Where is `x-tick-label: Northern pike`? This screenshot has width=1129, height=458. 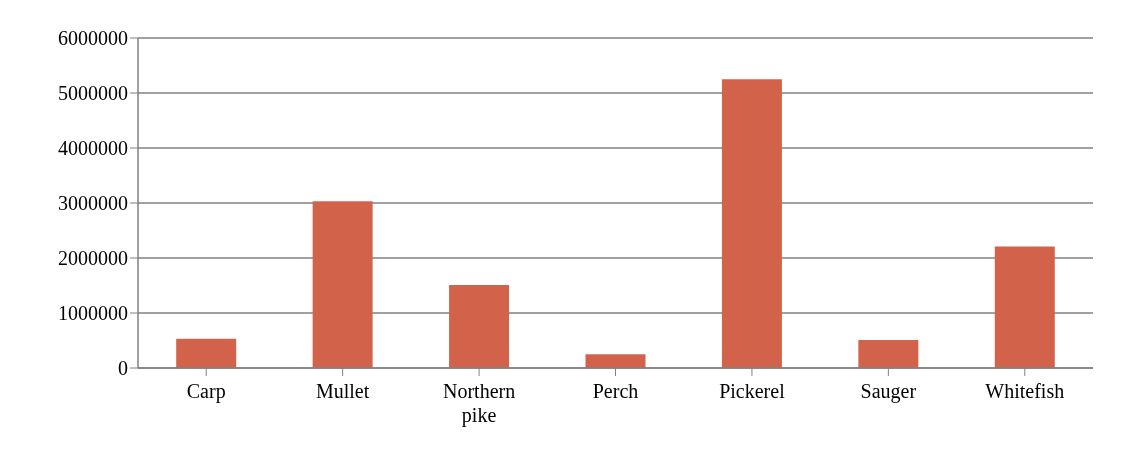
x-tick-label: Northern pike is located at coordinates (479, 403).